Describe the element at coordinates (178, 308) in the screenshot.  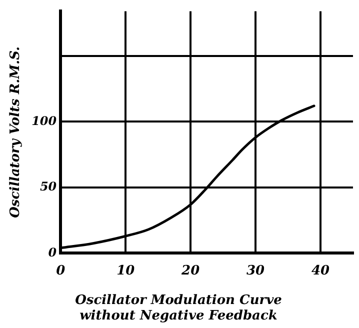
I see `text: Oscillator Modulation Curve without Negative Feedback` at that location.